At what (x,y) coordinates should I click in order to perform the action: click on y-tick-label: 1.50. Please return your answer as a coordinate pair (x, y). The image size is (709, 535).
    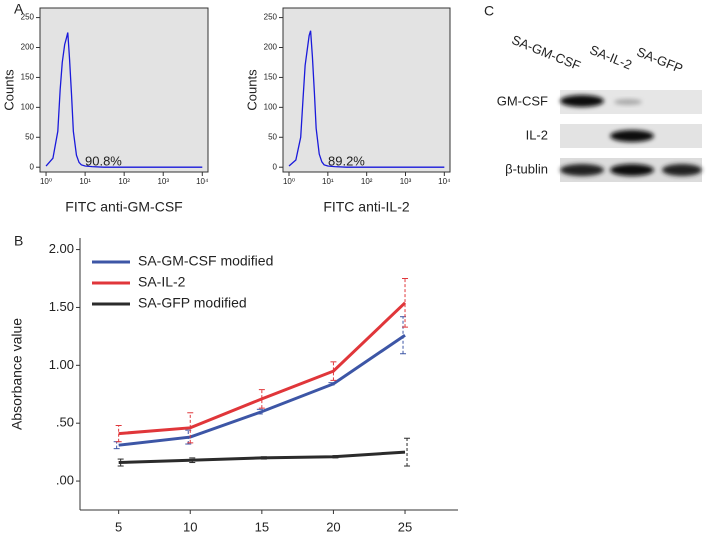
    Looking at the image, I should click on (61, 306).